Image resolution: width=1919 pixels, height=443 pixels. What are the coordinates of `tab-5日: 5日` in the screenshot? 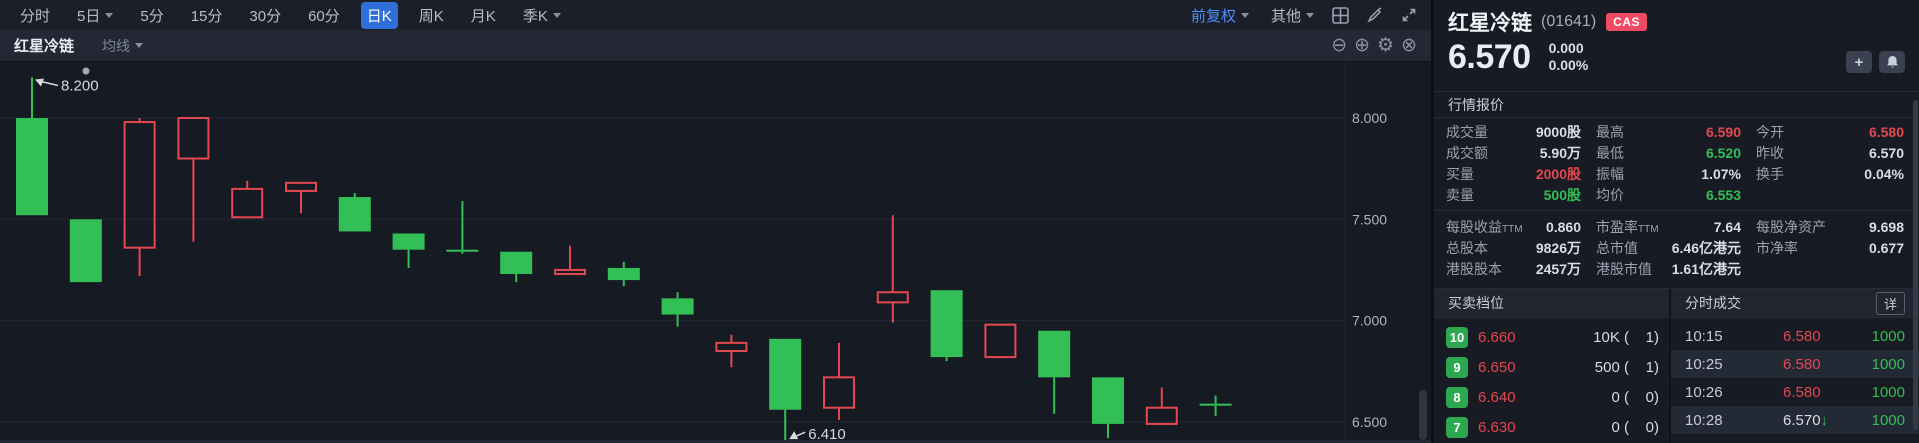 It's located at (95, 15).